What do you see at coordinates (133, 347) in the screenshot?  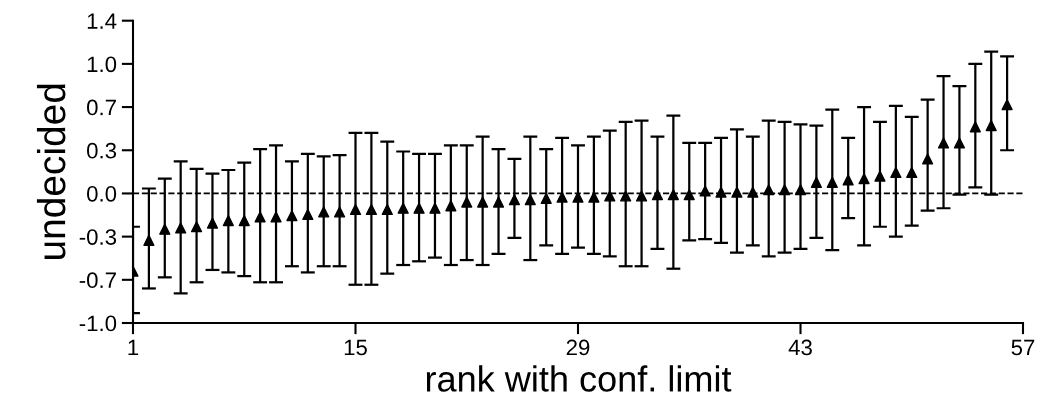 I see `x-tick-label: 1` at bounding box center [133, 347].